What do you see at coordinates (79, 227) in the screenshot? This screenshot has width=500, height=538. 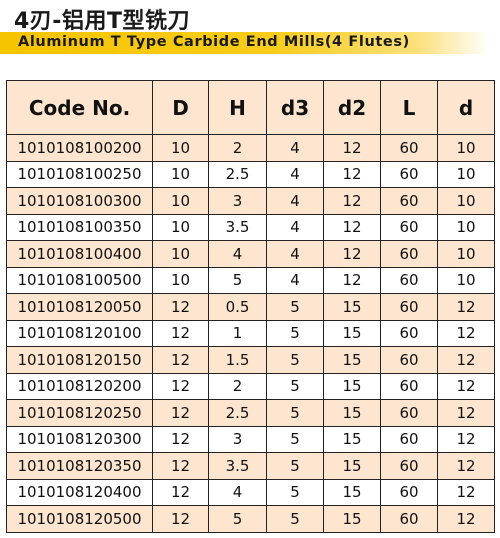 I see `cell-code: 1010108100350` at bounding box center [79, 227].